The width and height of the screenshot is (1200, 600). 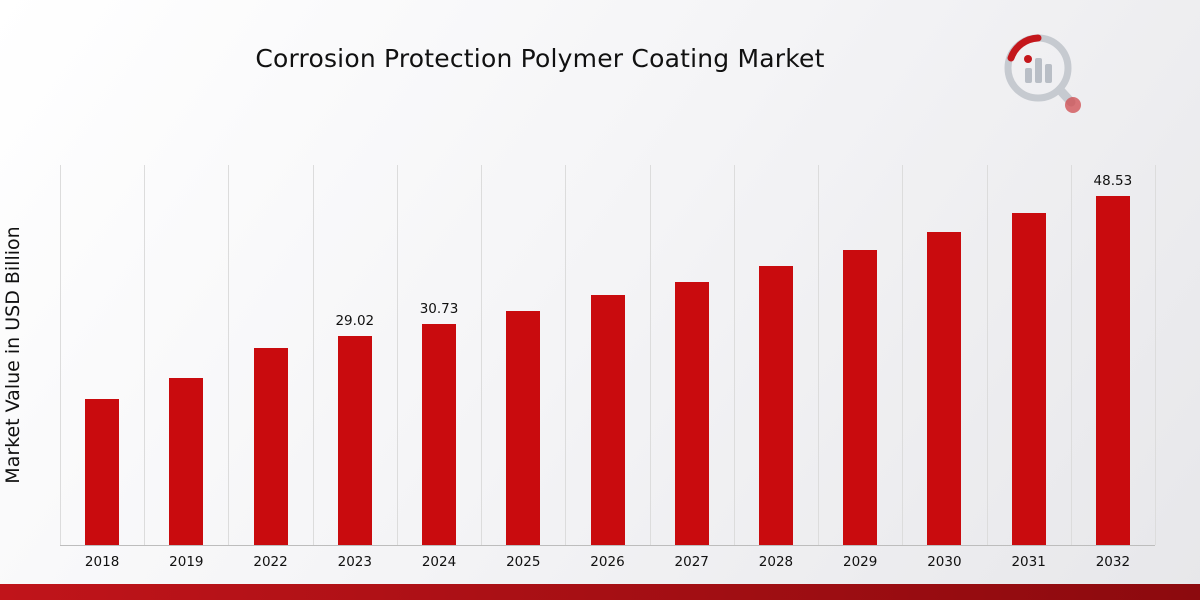 I want to click on x-tick-2024: 2024, so click(x=439, y=562).